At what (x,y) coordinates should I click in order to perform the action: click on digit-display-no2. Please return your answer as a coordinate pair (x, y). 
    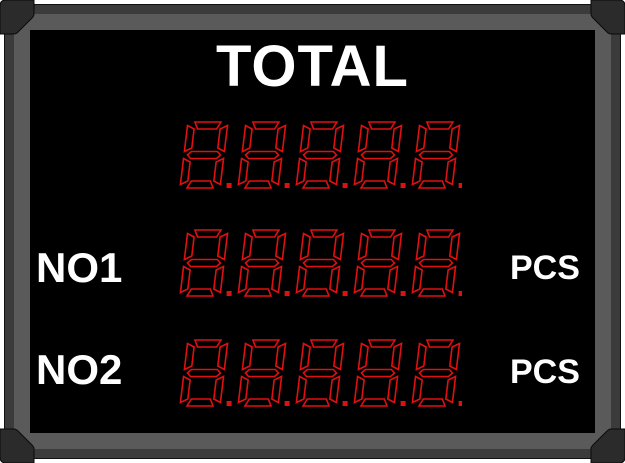
    Looking at the image, I should click on (317, 374).